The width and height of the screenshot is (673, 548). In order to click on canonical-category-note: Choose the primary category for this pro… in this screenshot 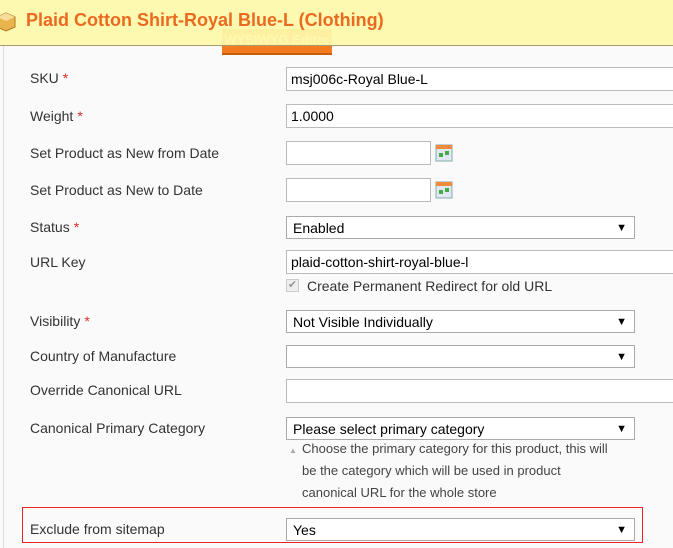, I will do `click(455, 470)`.